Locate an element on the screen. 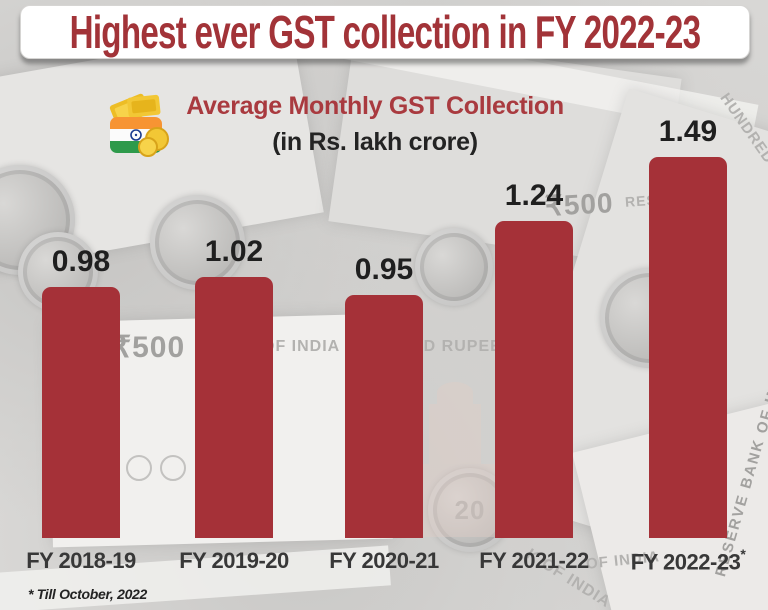  fort-dome is located at coordinates (455, 393).